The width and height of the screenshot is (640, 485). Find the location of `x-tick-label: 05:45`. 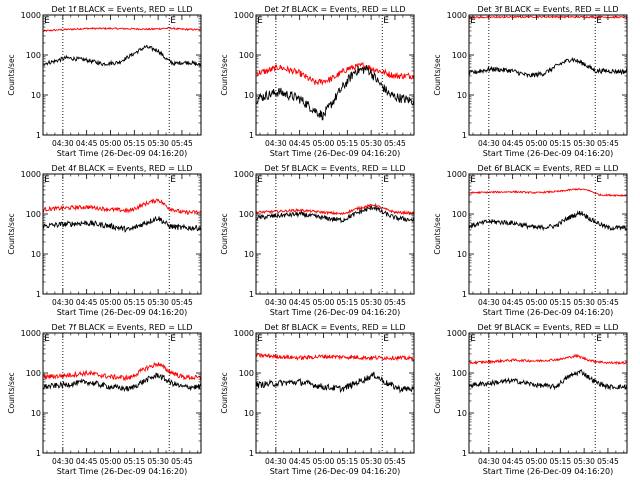

x-tick-label: 05:45 is located at coordinates (395, 461).